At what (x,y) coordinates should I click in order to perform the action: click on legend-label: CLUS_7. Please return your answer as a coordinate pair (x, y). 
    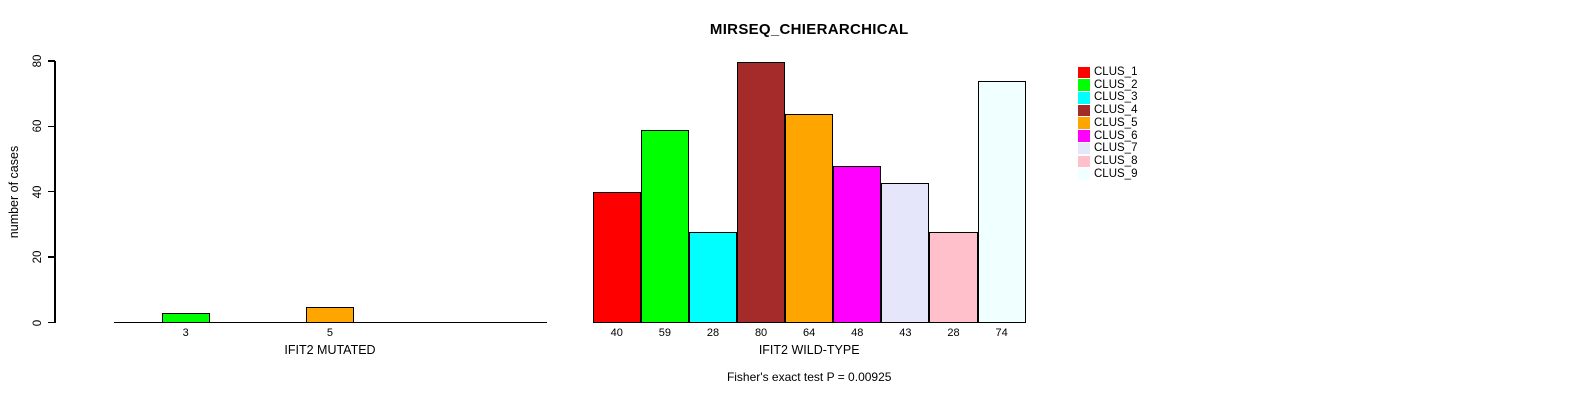
    Looking at the image, I should click on (1116, 148).